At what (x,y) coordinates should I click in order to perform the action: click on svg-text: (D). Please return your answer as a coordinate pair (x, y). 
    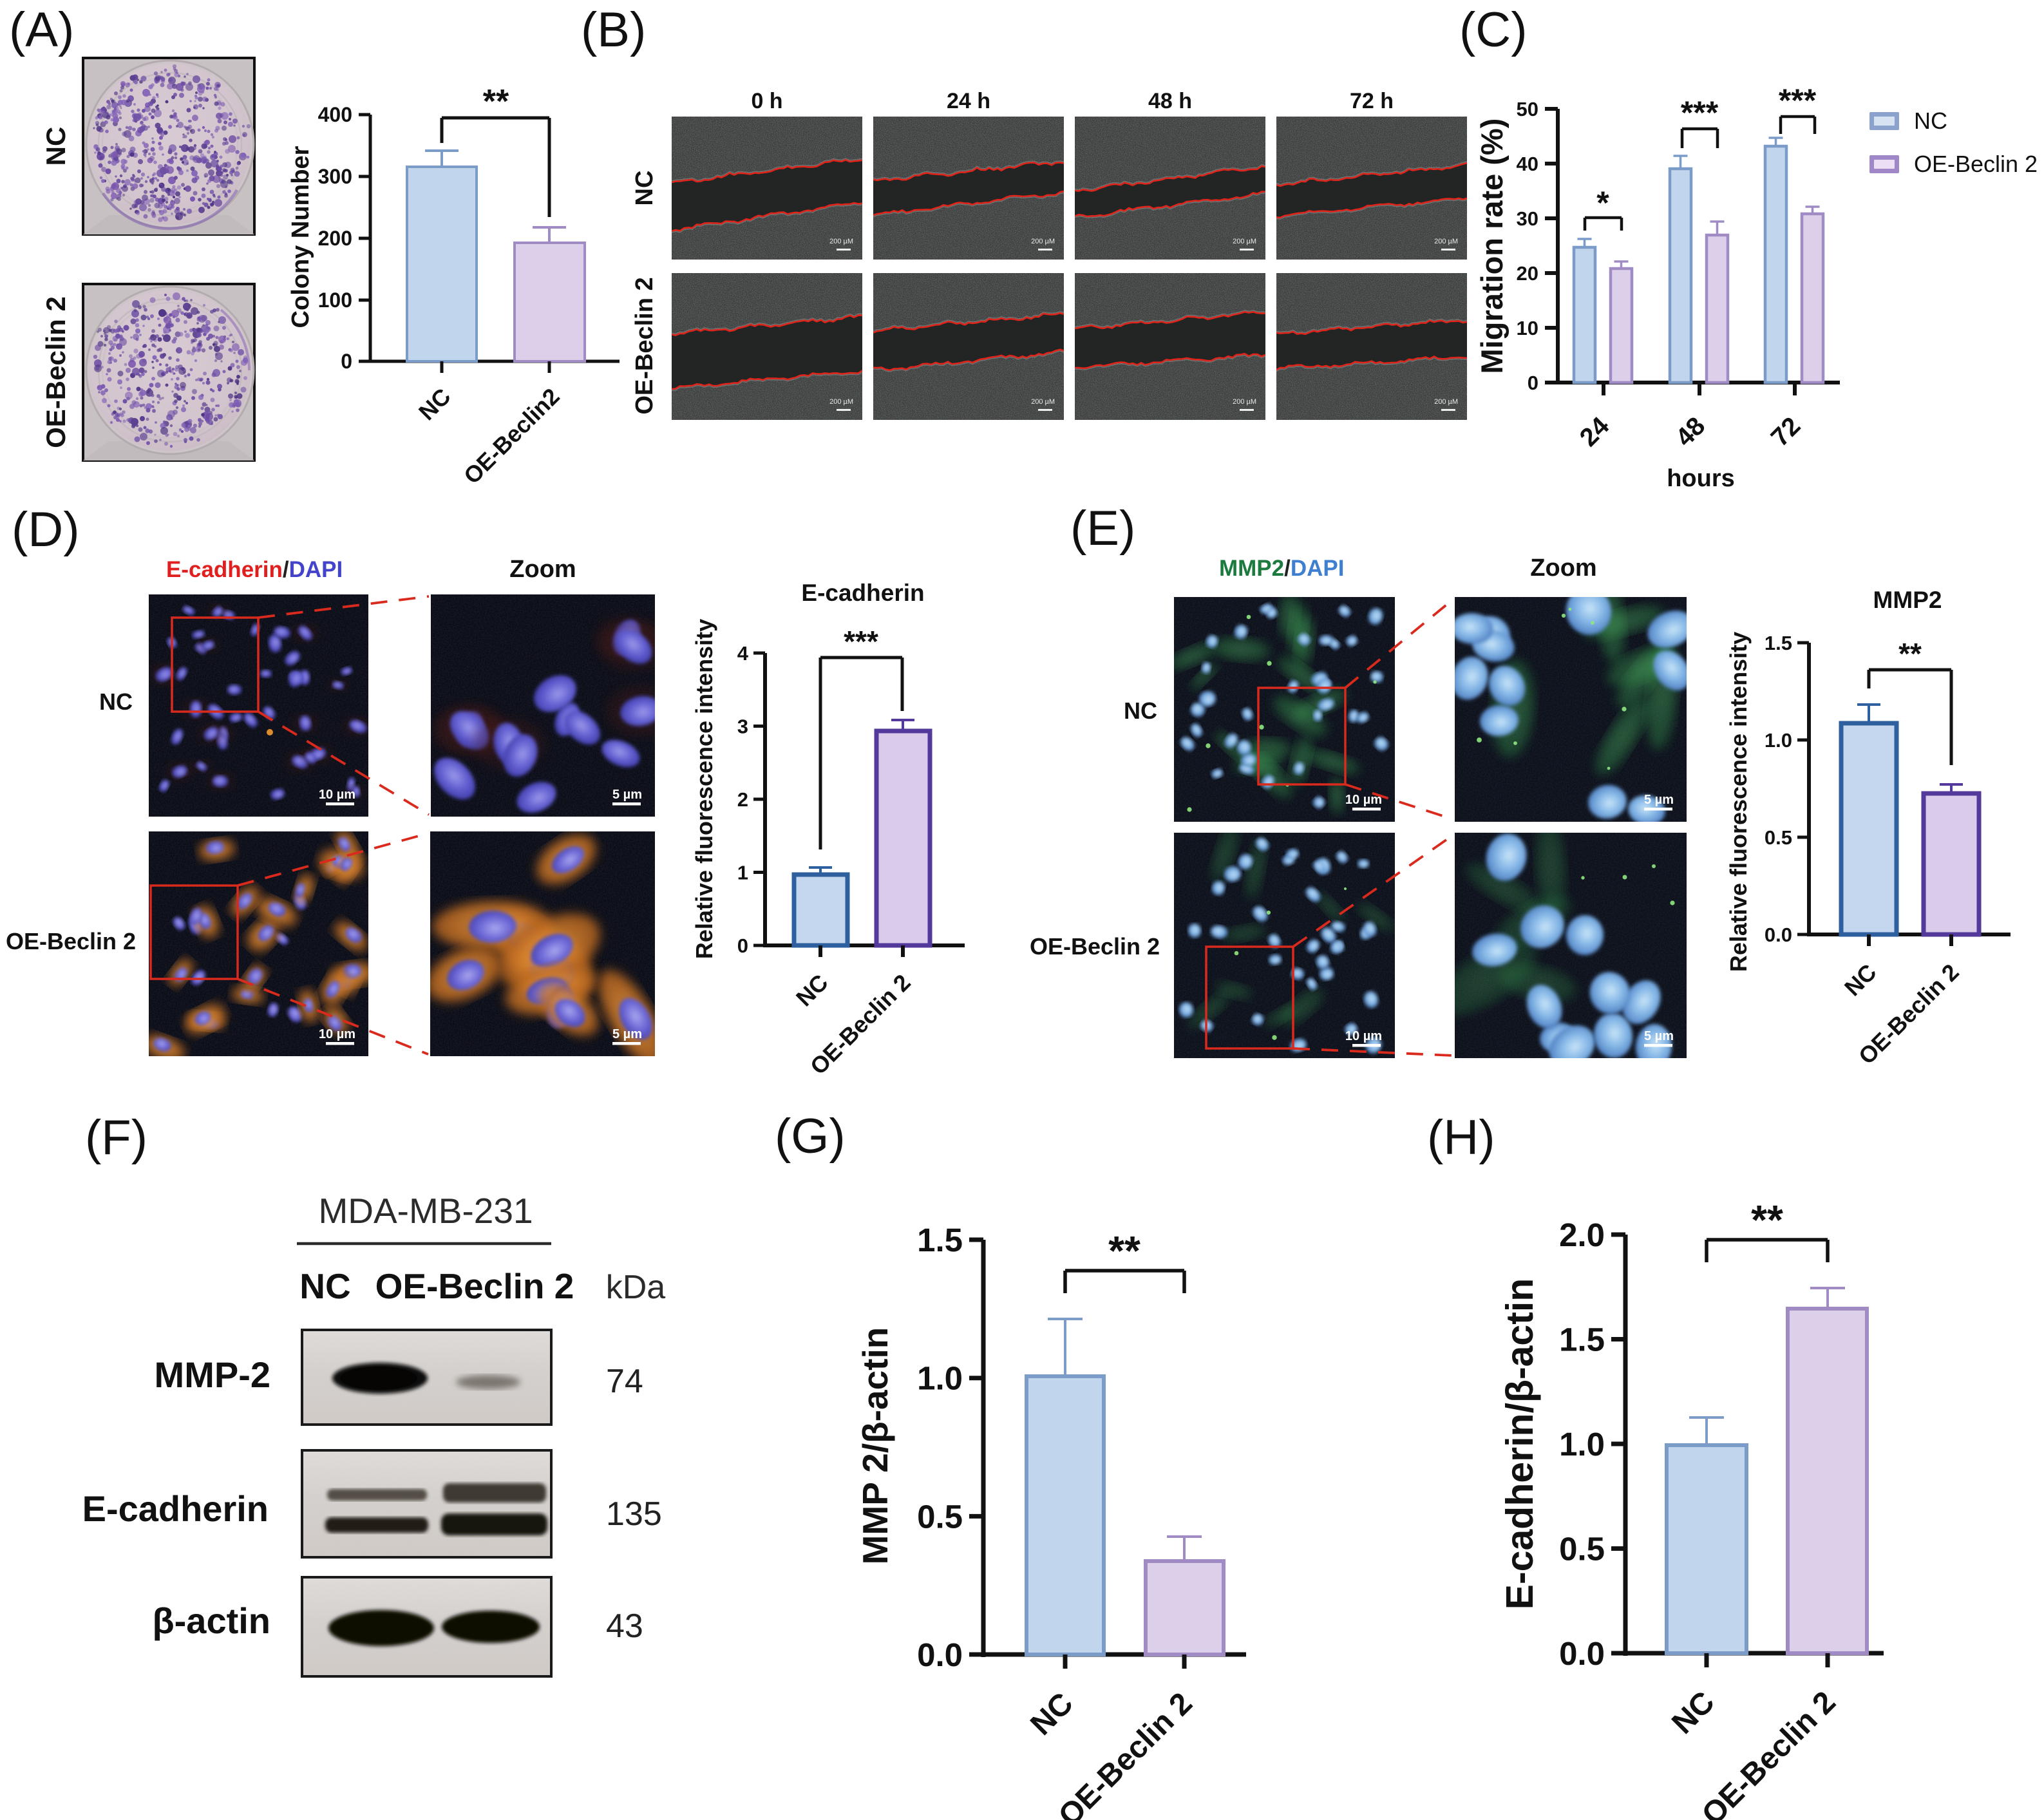
    Looking at the image, I should click on (46, 529).